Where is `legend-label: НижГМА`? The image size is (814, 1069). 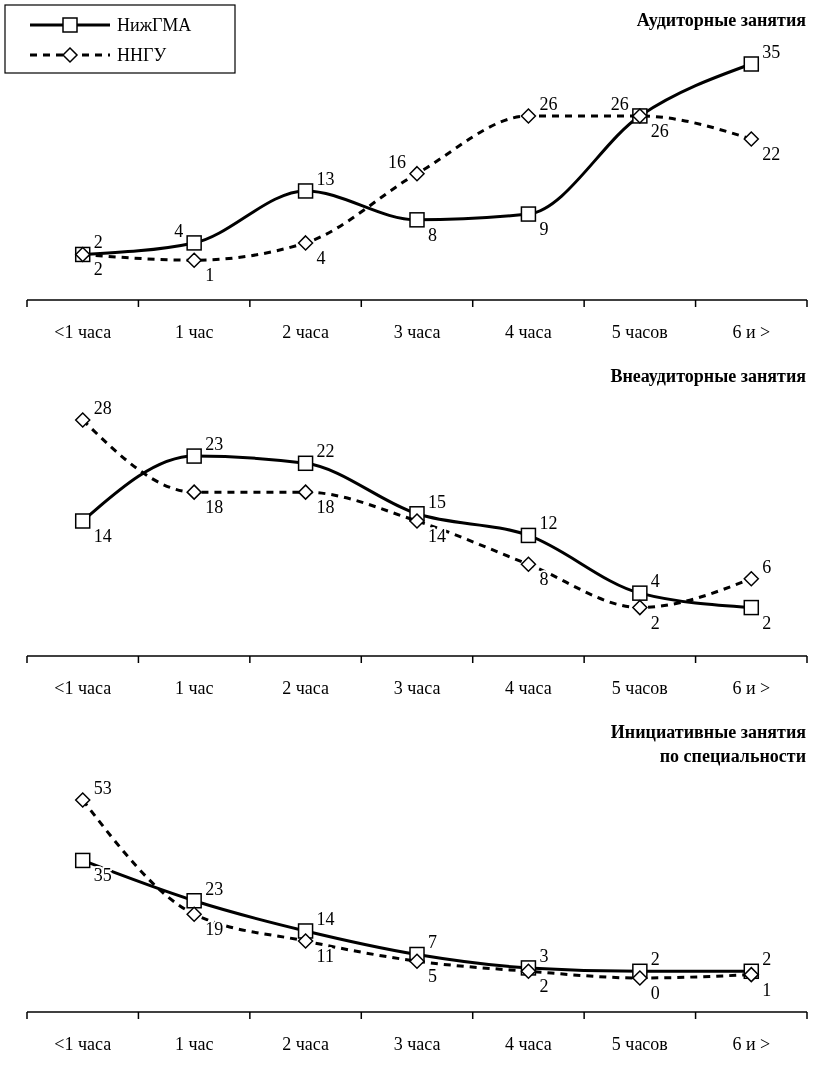 legend-label: НижГМА is located at coordinates (154, 25).